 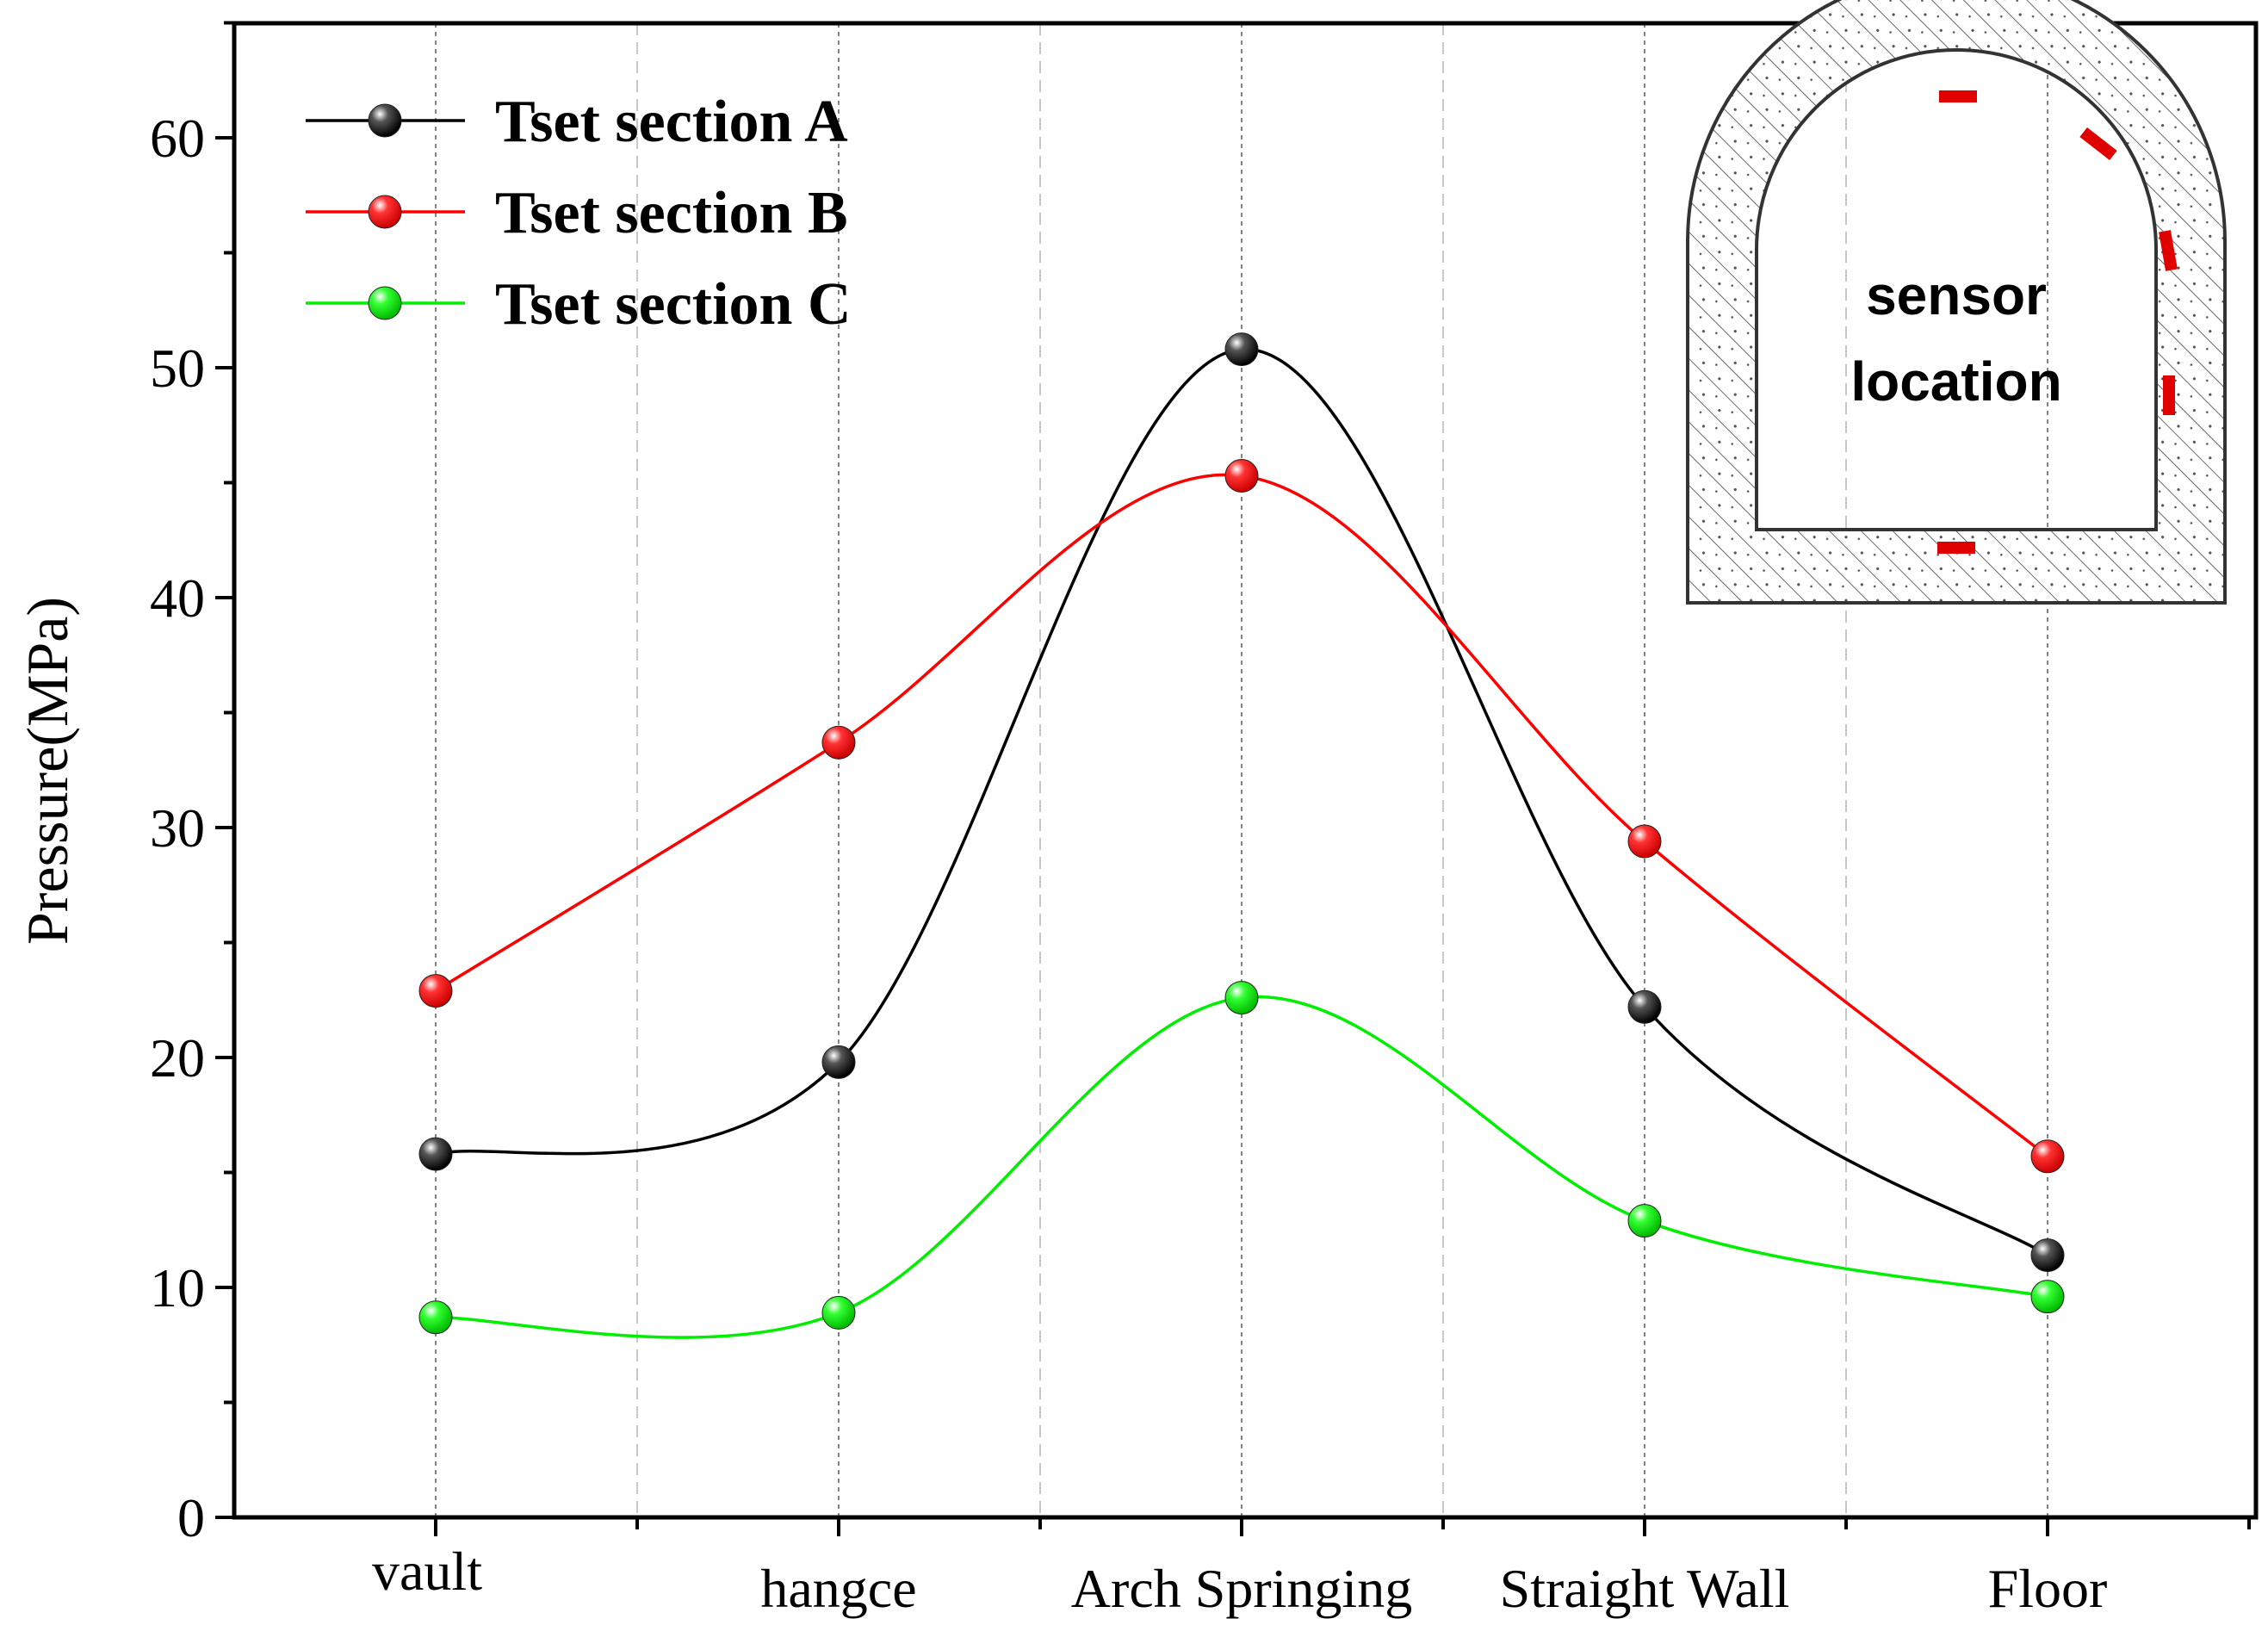 I want to click on inset-label-location: location, so click(x=1955, y=381).